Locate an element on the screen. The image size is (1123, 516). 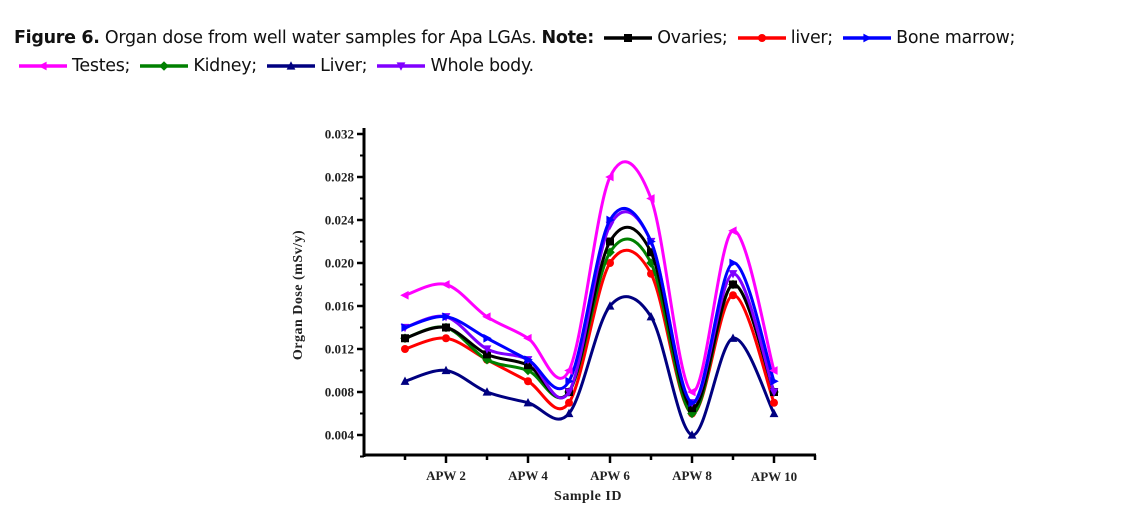
legend-label: Ovaries; is located at coordinates (692, 38).